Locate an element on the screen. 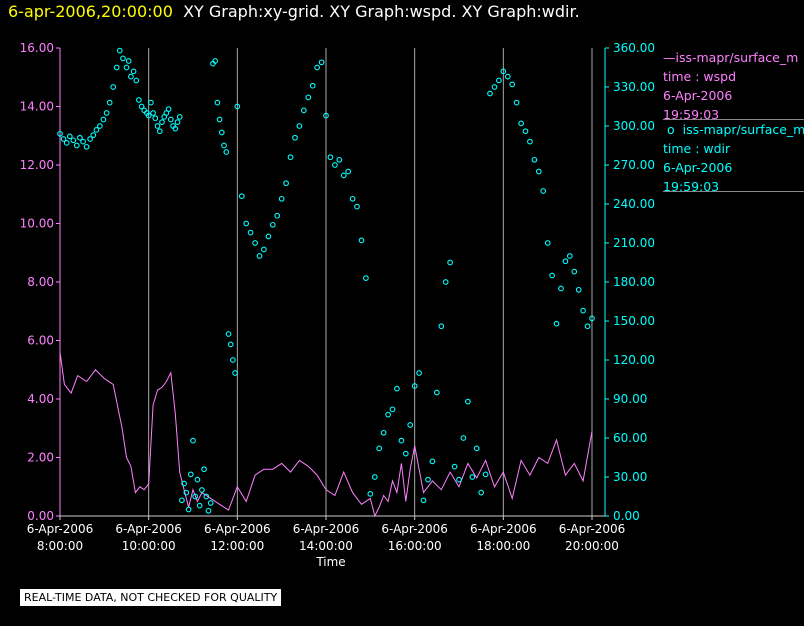  x-tick-time: 8:00:00 is located at coordinates (60, 546).